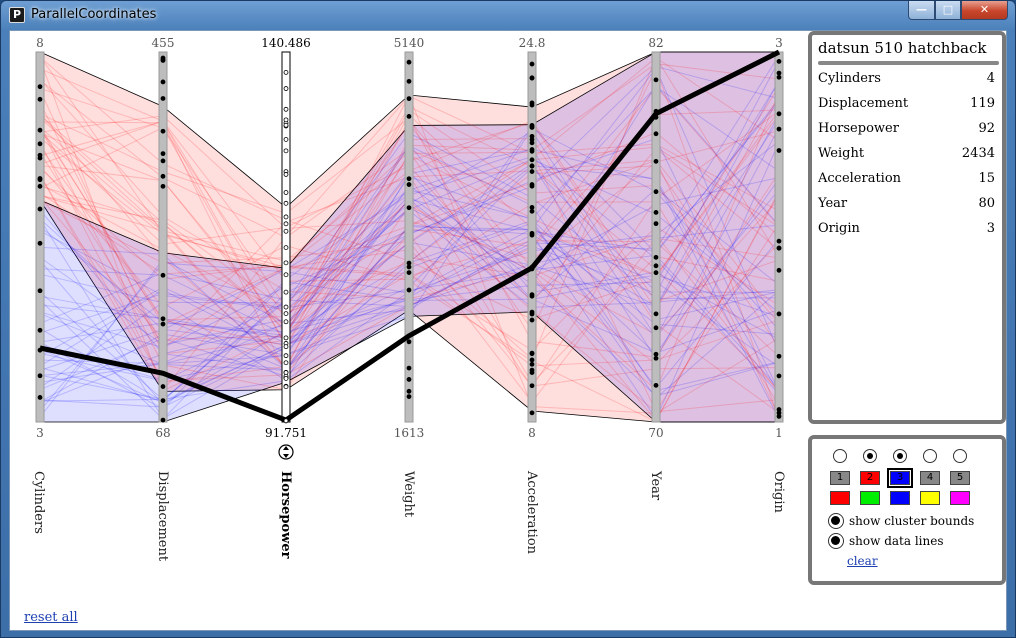 The image size is (1016, 638). What do you see at coordinates (870, 498) in the screenshot?
I see `color-swatch-green` at bounding box center [870, 498].